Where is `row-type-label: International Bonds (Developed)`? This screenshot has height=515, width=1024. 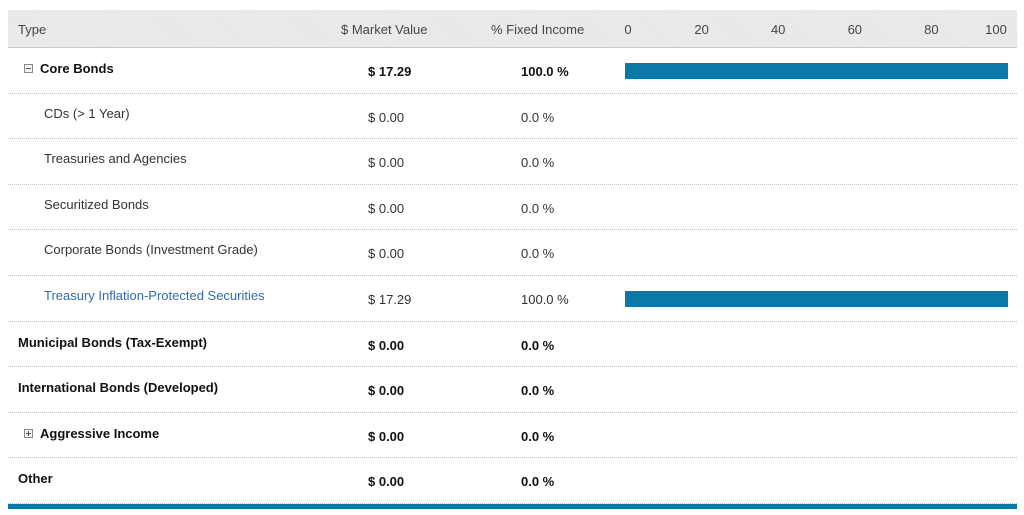
row-type-label: International Bonds (Developed) is located at coordinates (118, 388).